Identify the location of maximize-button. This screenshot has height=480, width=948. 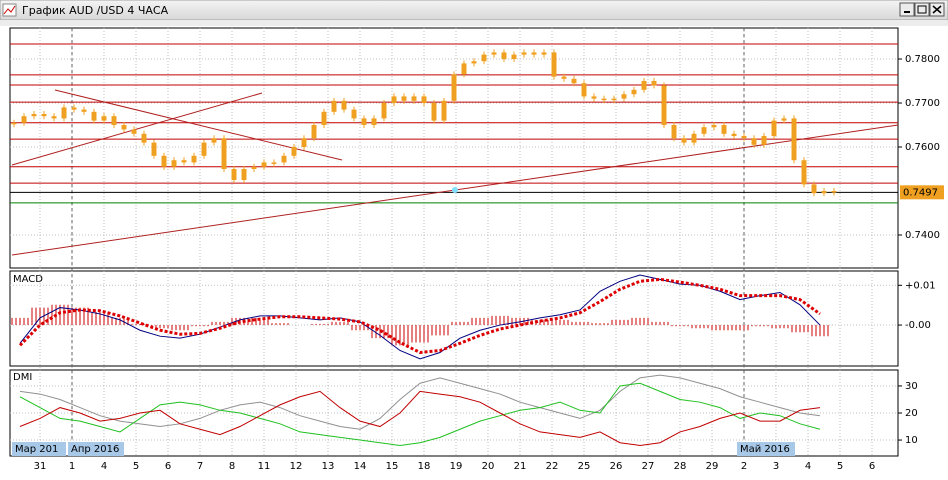
(922, 9).